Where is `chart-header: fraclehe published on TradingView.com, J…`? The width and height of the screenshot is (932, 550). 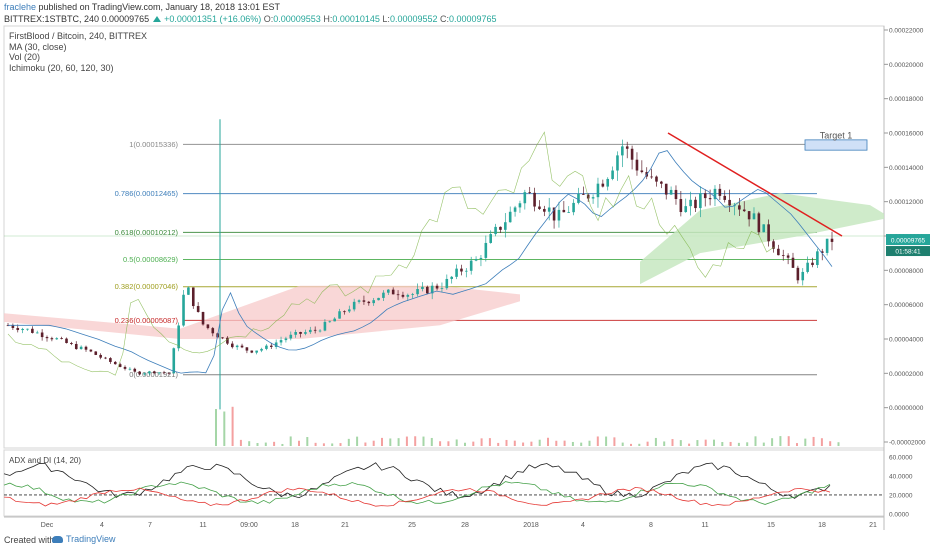 chart-header: fraclehe published on TradingView.com, J… is located at coordinates (466, 13).